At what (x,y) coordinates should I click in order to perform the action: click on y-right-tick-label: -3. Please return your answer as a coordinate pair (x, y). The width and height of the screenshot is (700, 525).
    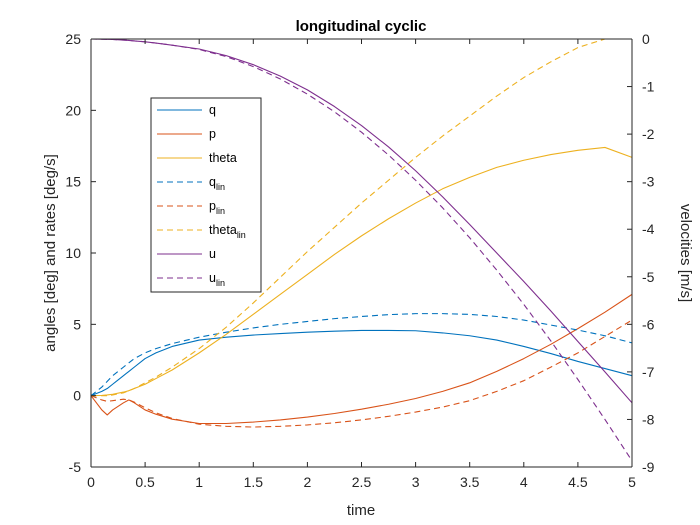
    Looking at the image, I should click on (648, 182).